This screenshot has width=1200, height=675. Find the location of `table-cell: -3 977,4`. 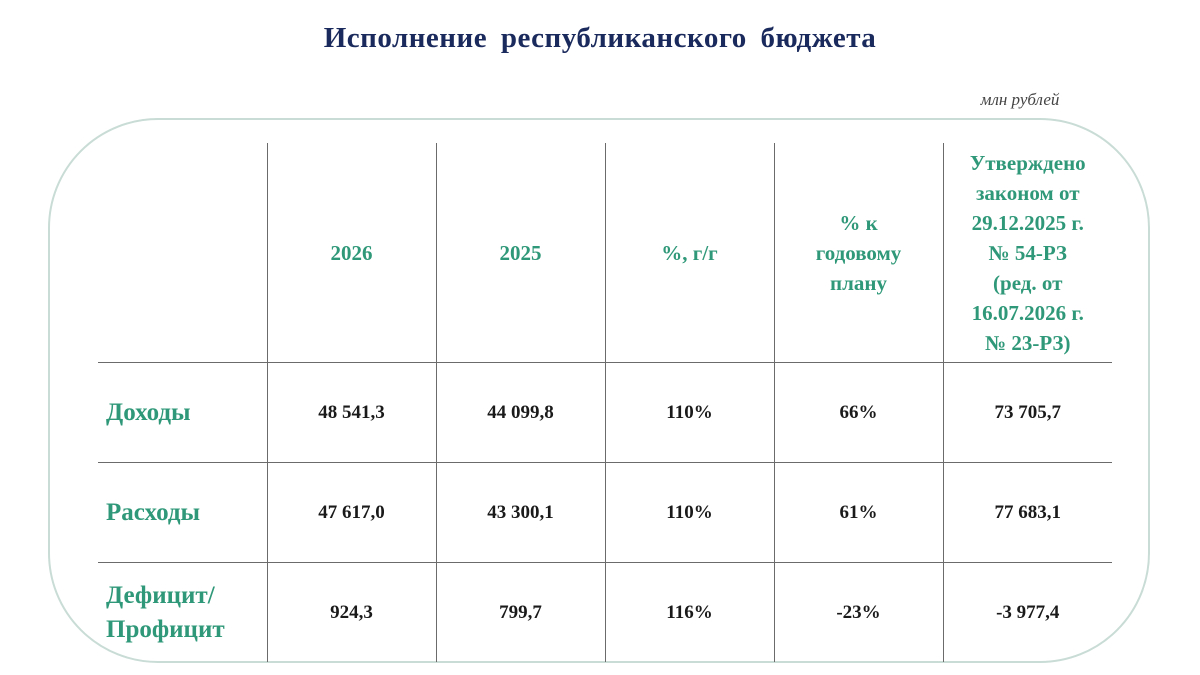

table-cell: -3 977,4 is located at coordinates (1027, 612).